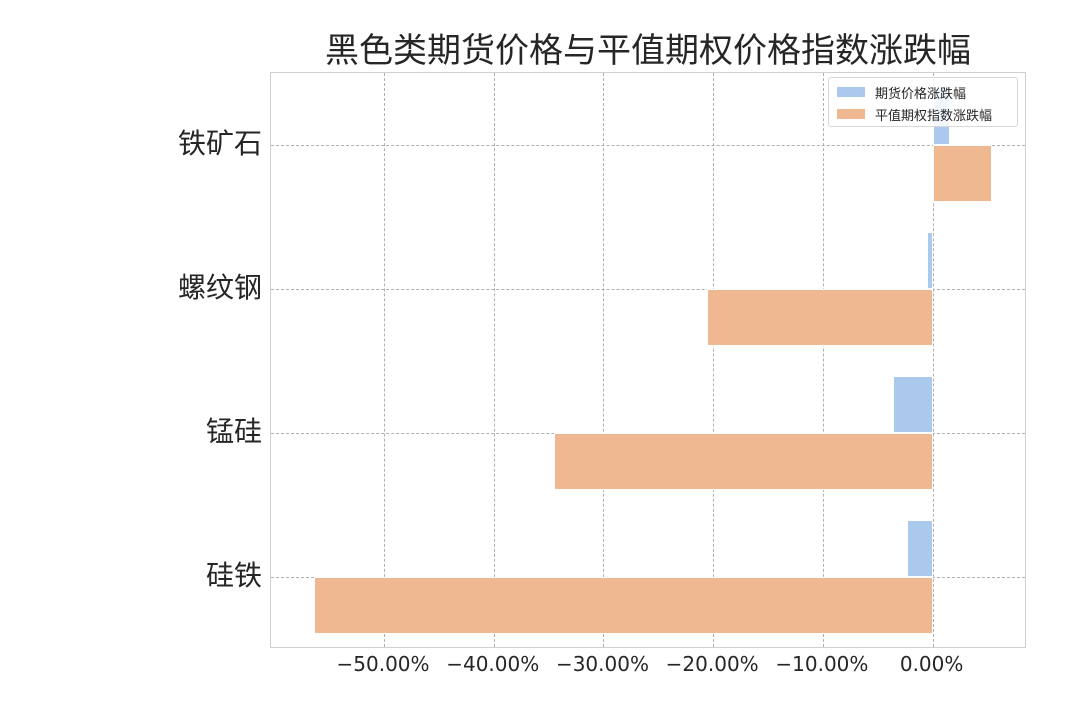 This screenshot has height=720, width=1080. I want to click on legend-swatch-options, so click(851, 114).